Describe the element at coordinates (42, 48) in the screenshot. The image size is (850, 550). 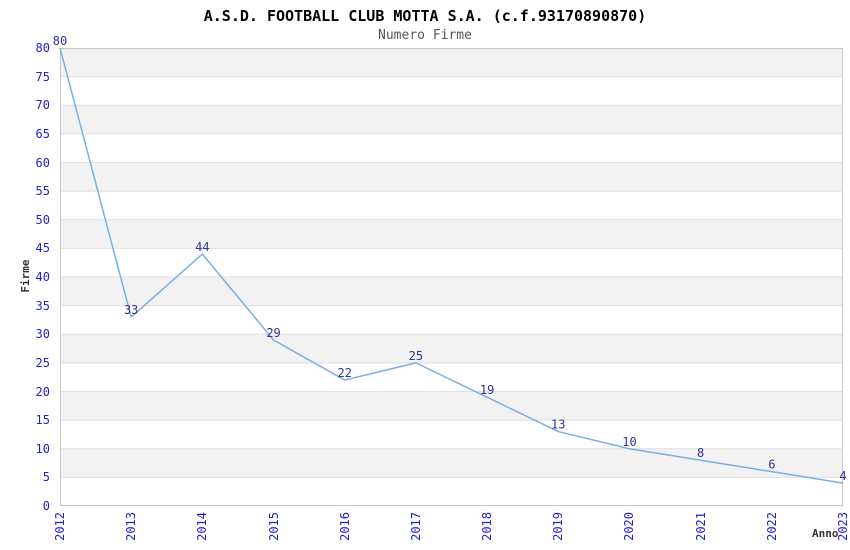
I see `y-tick-label: 80` at that location.